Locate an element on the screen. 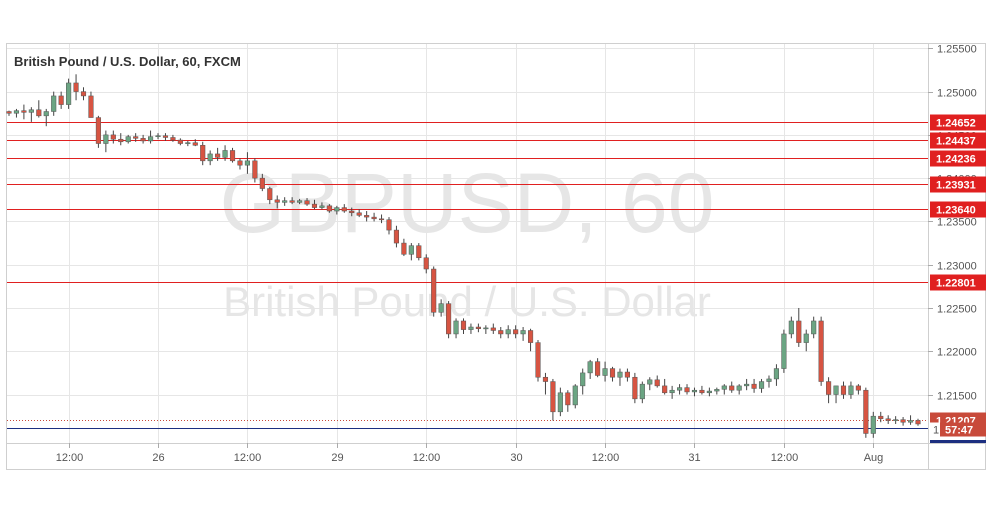  y-tick-label: 1.21500 is located at coordinates (957, 397).